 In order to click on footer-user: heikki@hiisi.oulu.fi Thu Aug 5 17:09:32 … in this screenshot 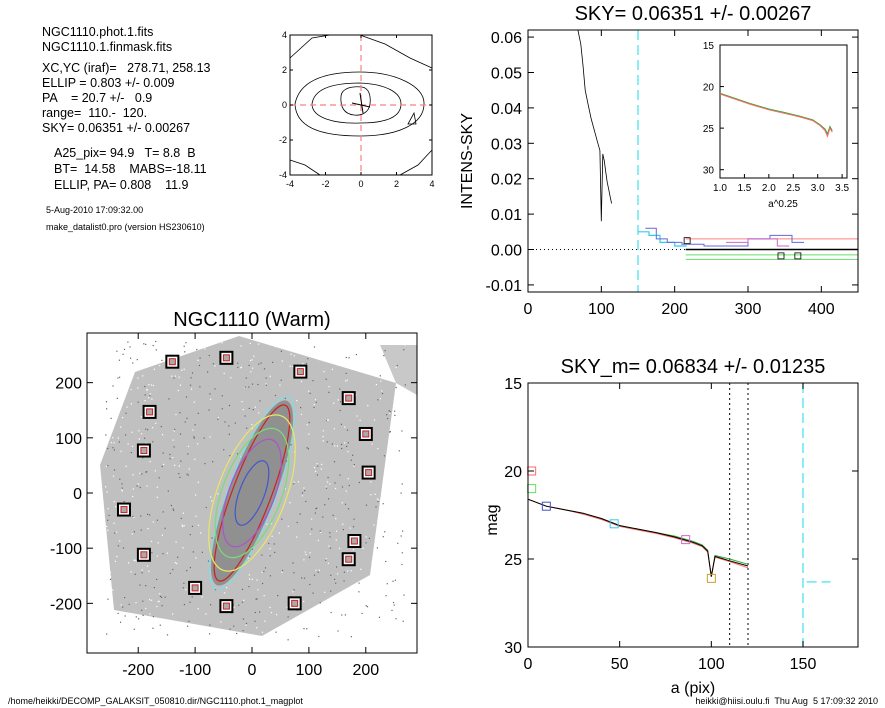, I will do `click(786, 701)`.